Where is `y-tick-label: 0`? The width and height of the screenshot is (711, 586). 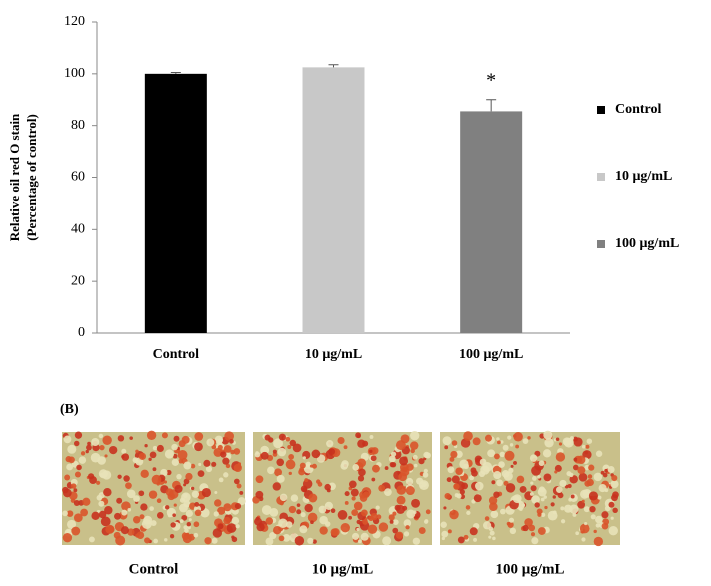
y-tick-label: 0 is located at coordinates (81, 332).